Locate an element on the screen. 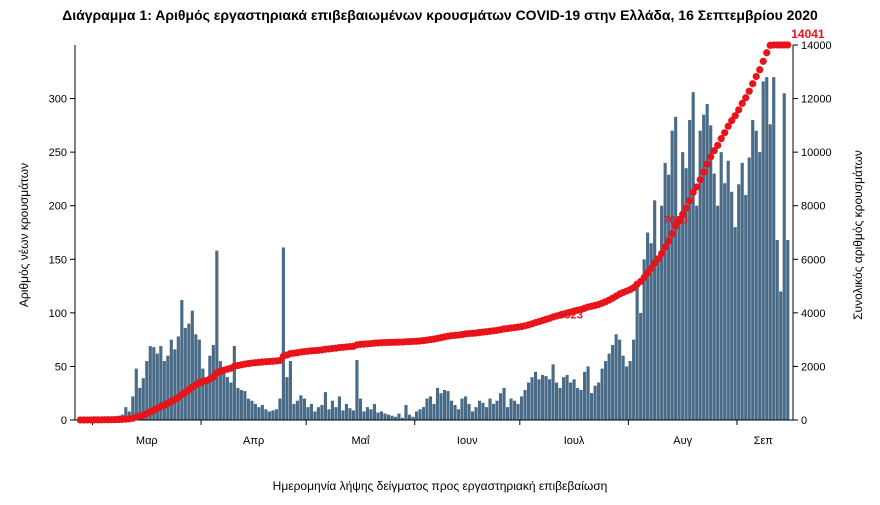 Image resolution: width=880 pixels, height=505 pixels. x-tick-label: Απρ is located at coordinates (253, 441).